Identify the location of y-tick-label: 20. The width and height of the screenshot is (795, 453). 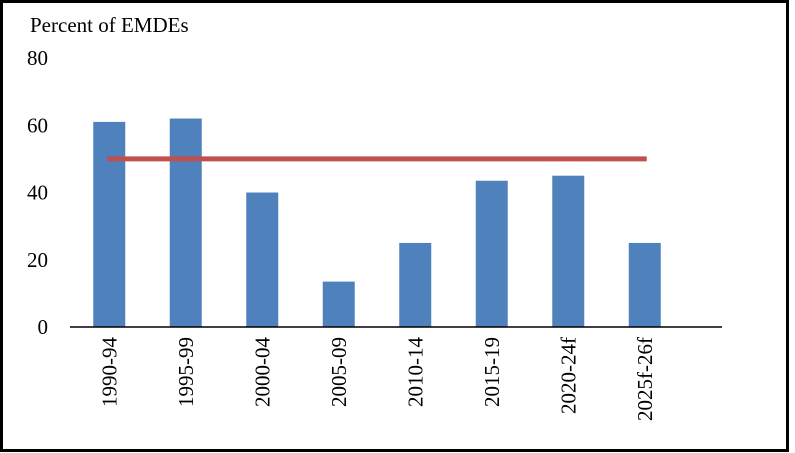
(37, 260).